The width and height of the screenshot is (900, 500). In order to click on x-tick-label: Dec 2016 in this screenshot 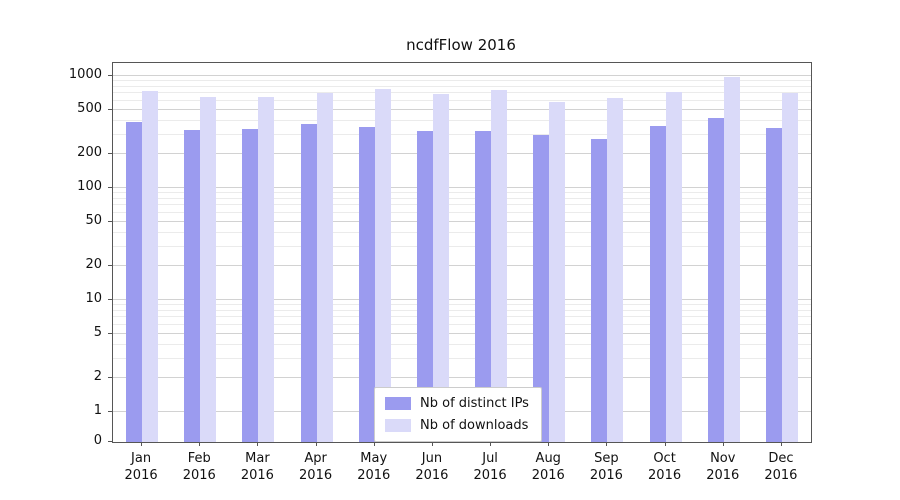, I will do `click(781, 467)`.